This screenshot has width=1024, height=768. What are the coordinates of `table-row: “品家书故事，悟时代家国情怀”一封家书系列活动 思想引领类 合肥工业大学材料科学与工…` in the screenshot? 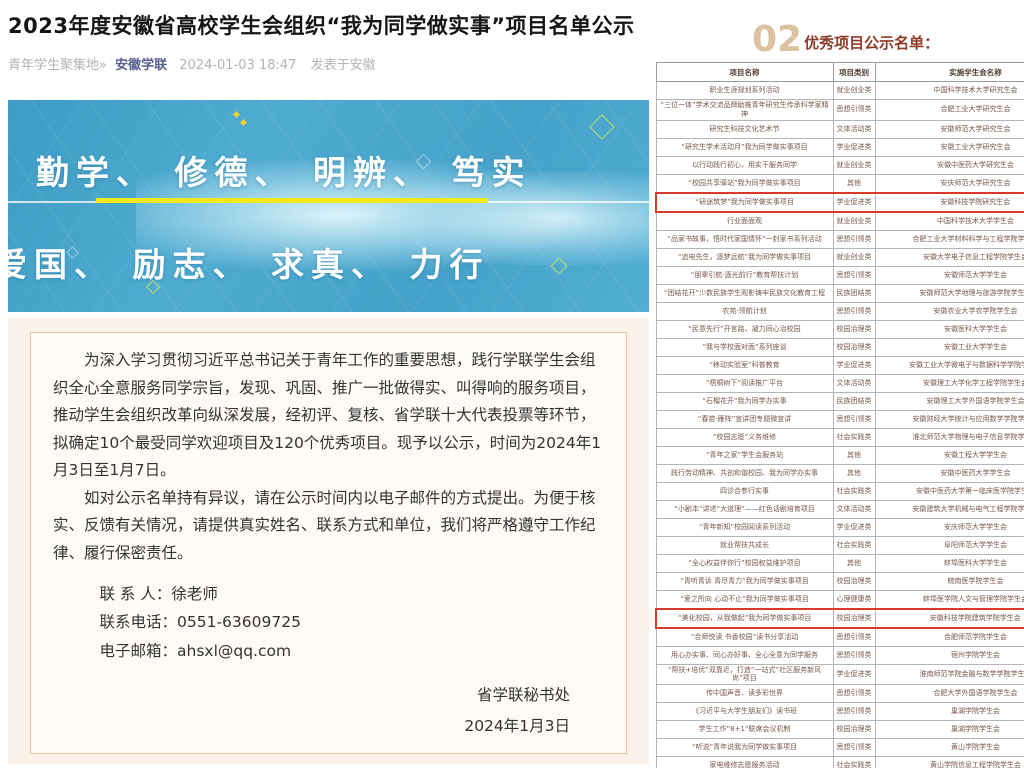 It's located at (839, 239).